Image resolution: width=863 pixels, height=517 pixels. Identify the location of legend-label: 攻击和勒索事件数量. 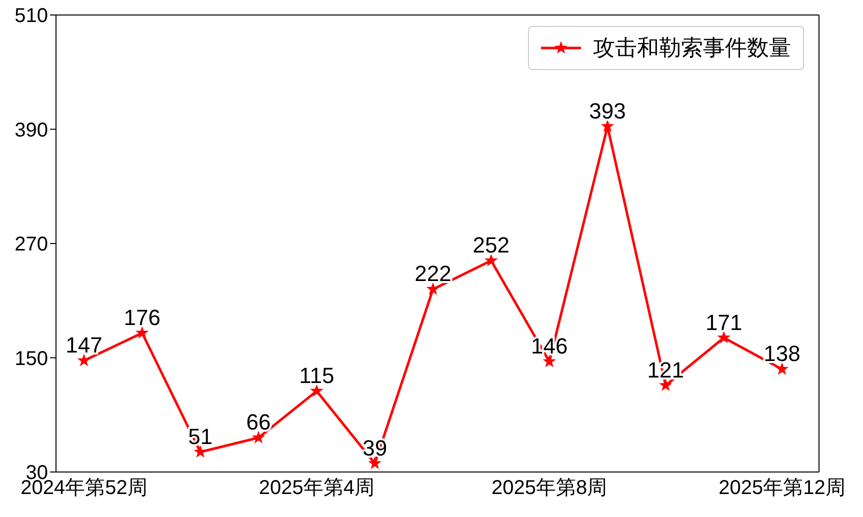
(692, 48).